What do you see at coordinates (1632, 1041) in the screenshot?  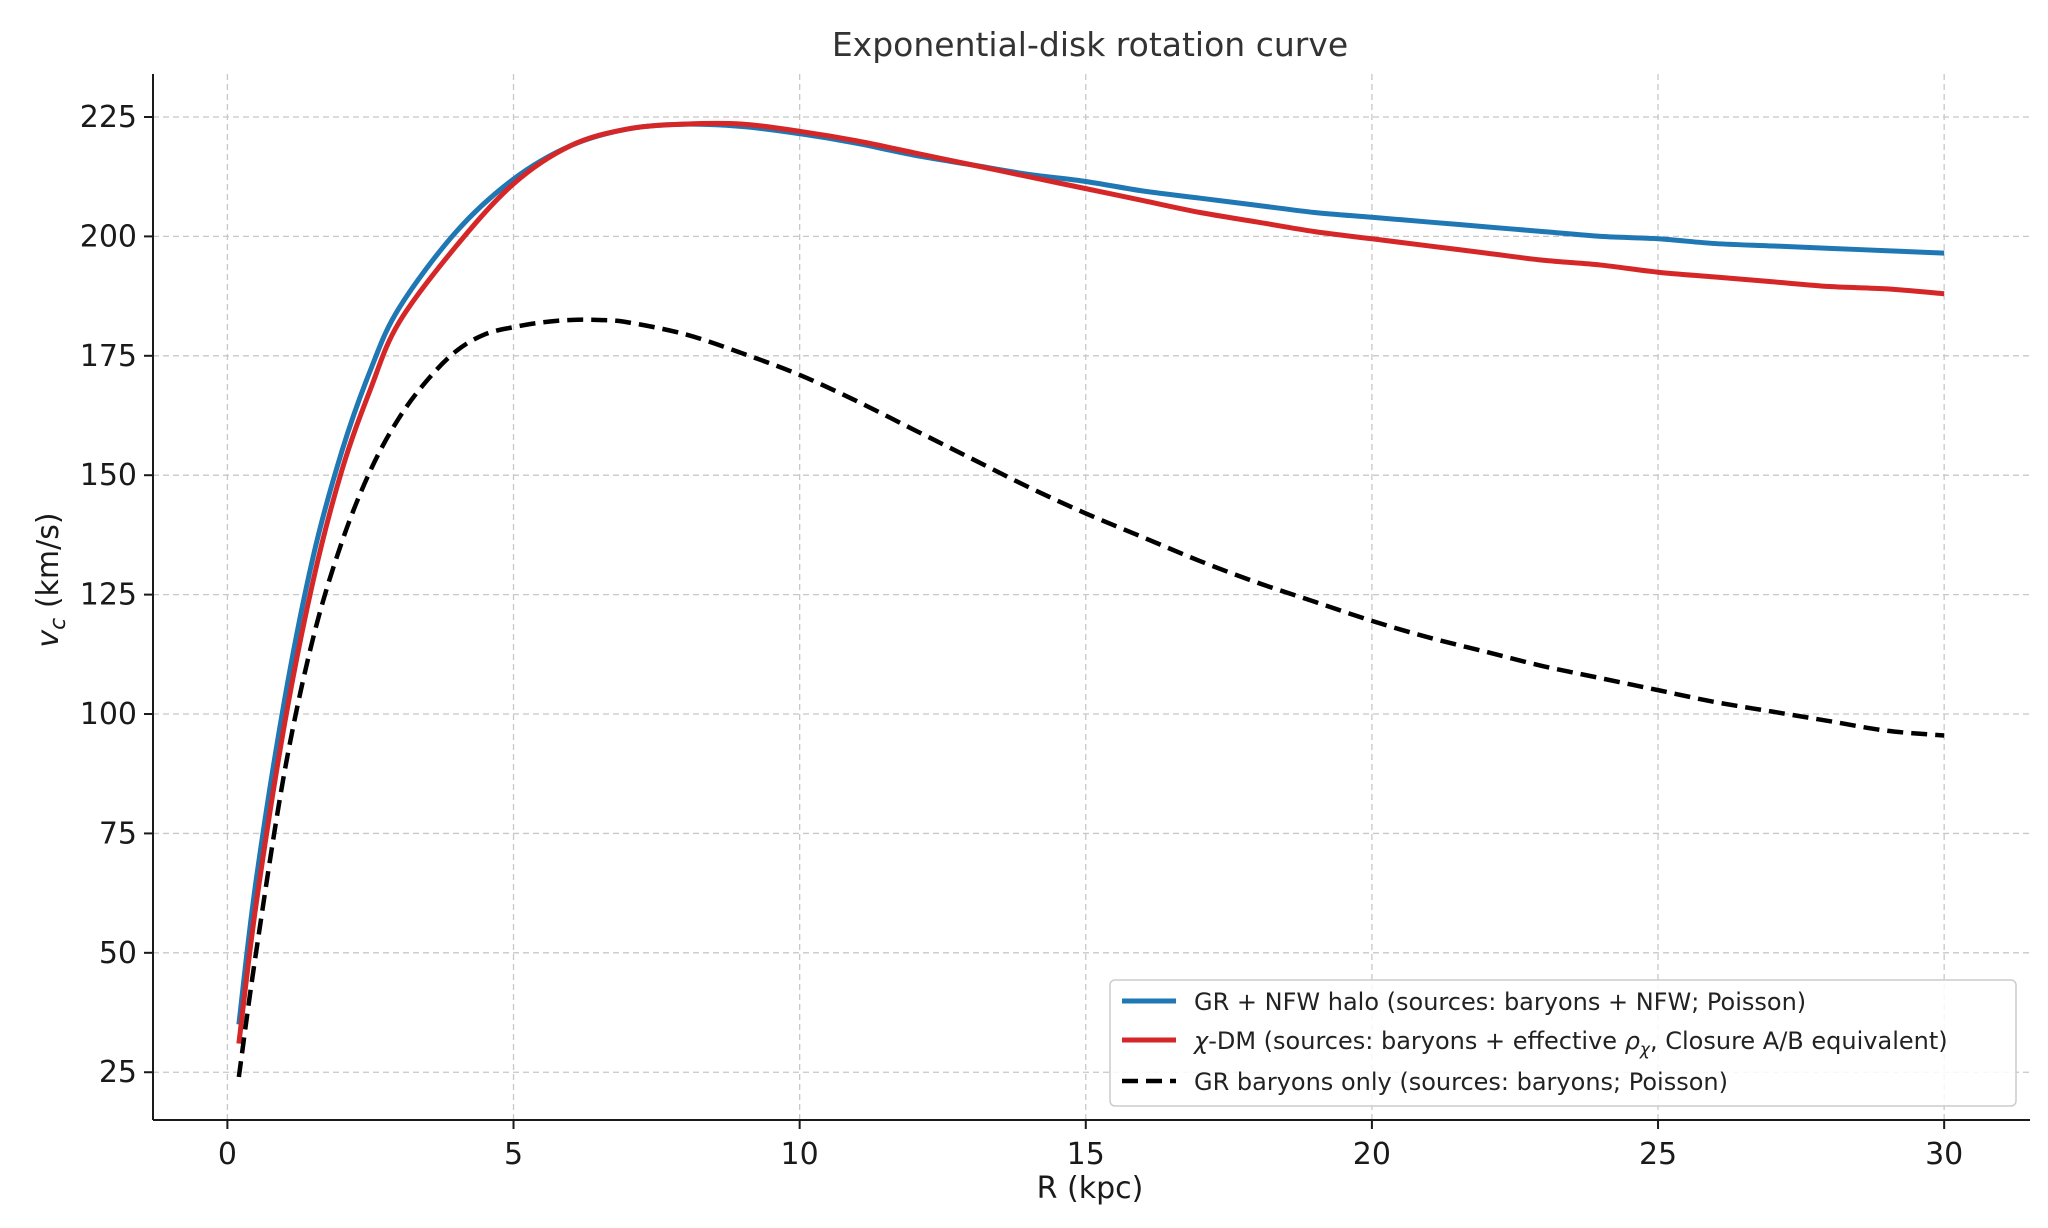 I see `legend-rho-symbol: ρ` at bounding box center [1632, 1041].